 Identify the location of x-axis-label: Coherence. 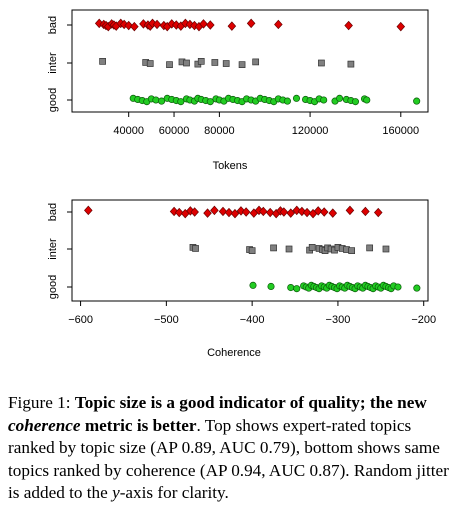
(234, 353).